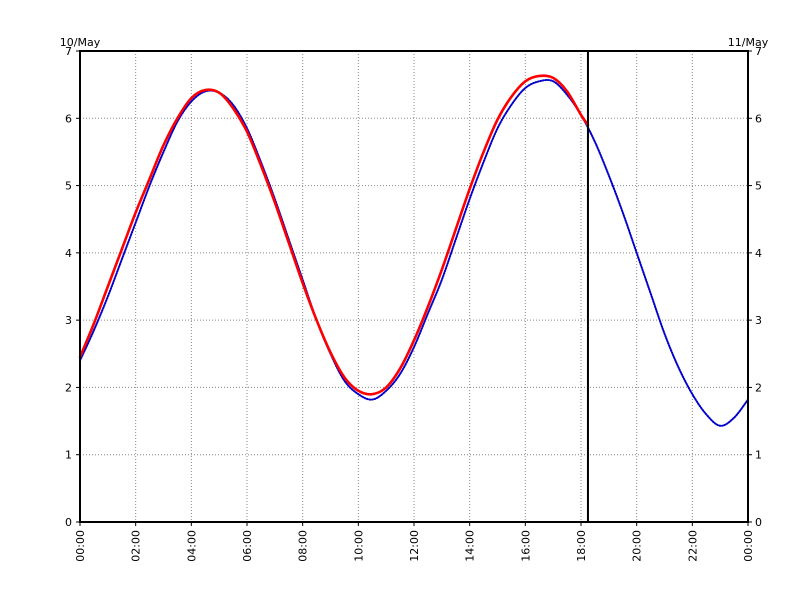  I want to click on y-tick-label-left: 0, so click(68, 522).